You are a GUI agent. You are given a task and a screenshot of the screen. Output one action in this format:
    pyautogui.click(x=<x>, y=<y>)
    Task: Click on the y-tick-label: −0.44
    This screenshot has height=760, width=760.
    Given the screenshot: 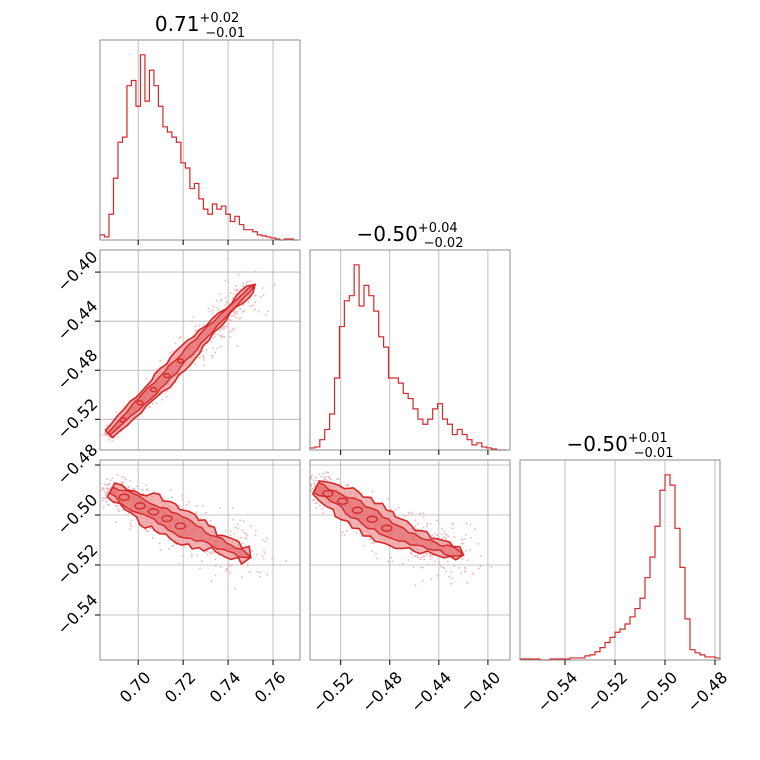 What is the action you would take?
    pyautogui.click(x=77, y=320)
    